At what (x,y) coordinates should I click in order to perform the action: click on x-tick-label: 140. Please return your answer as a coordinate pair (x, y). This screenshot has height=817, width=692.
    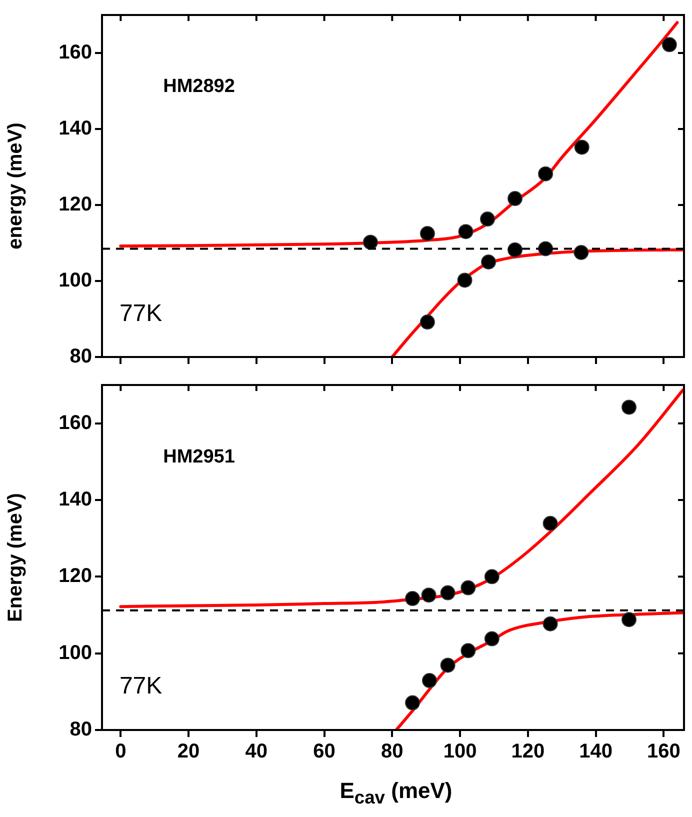
    Looking at the image, I should click on (595, 751).